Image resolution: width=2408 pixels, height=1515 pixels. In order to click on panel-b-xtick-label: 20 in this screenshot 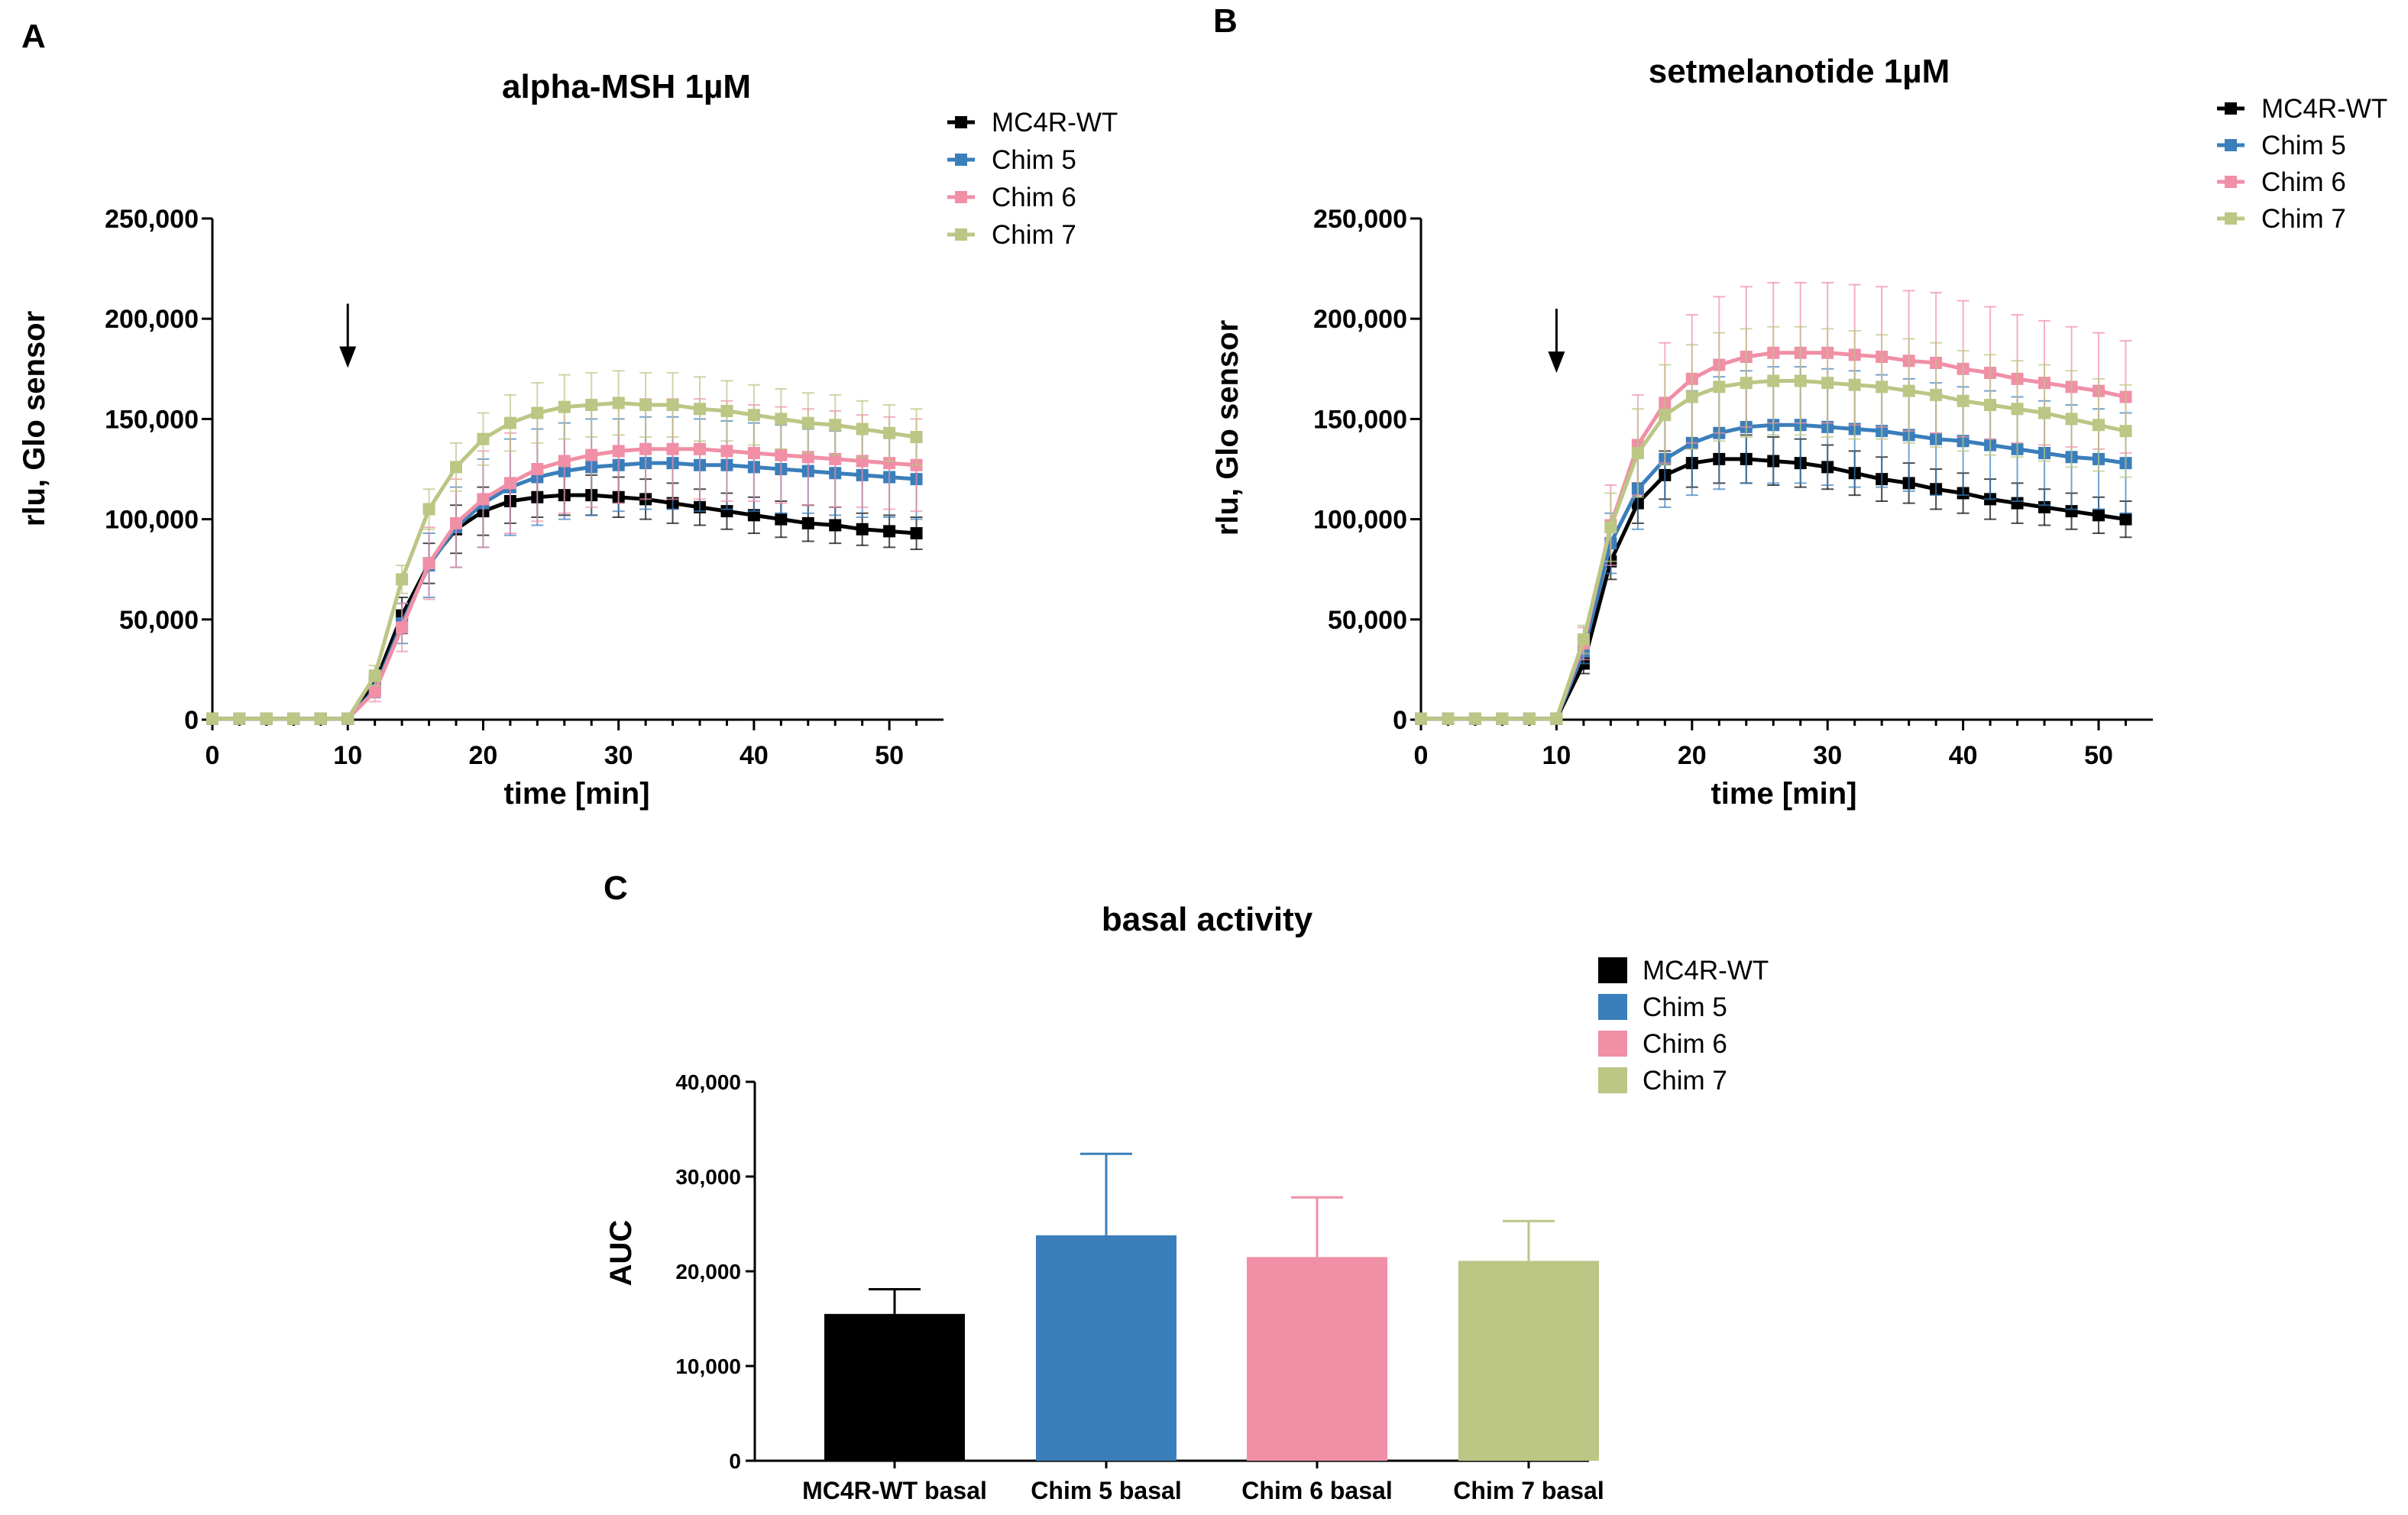, I will do `click(1692, 755)`.